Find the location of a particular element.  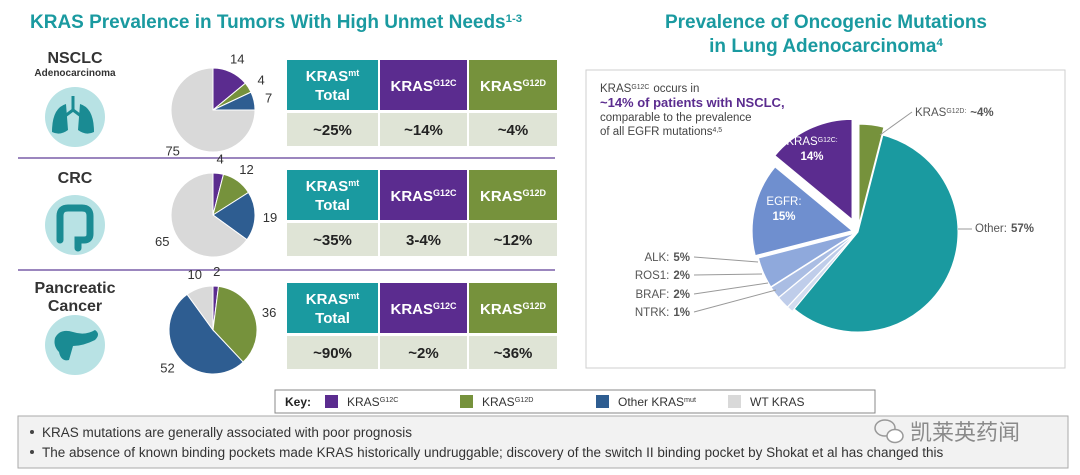

text-part: Other: is located at coordinates (991, 229).